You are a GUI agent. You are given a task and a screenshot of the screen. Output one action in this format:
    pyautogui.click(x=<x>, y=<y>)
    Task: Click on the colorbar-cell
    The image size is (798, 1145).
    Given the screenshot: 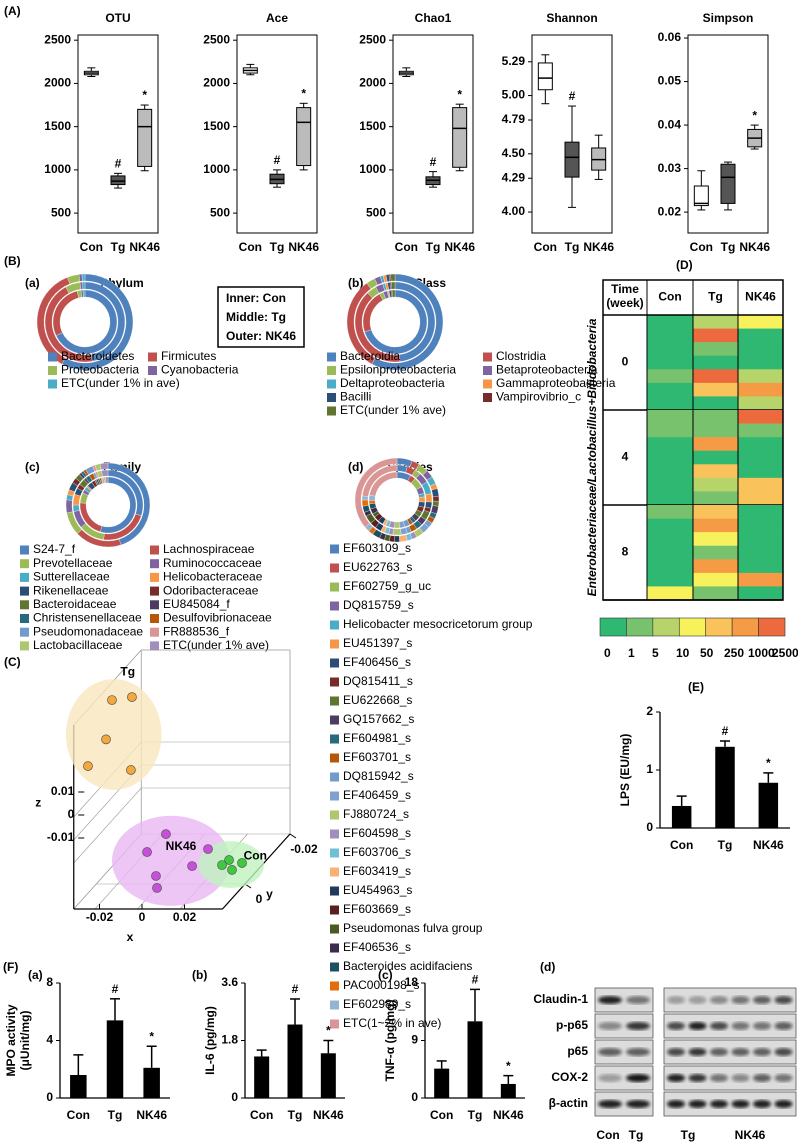 What is the action you would take?
    pyautogui.click(x=666, y=627)
    